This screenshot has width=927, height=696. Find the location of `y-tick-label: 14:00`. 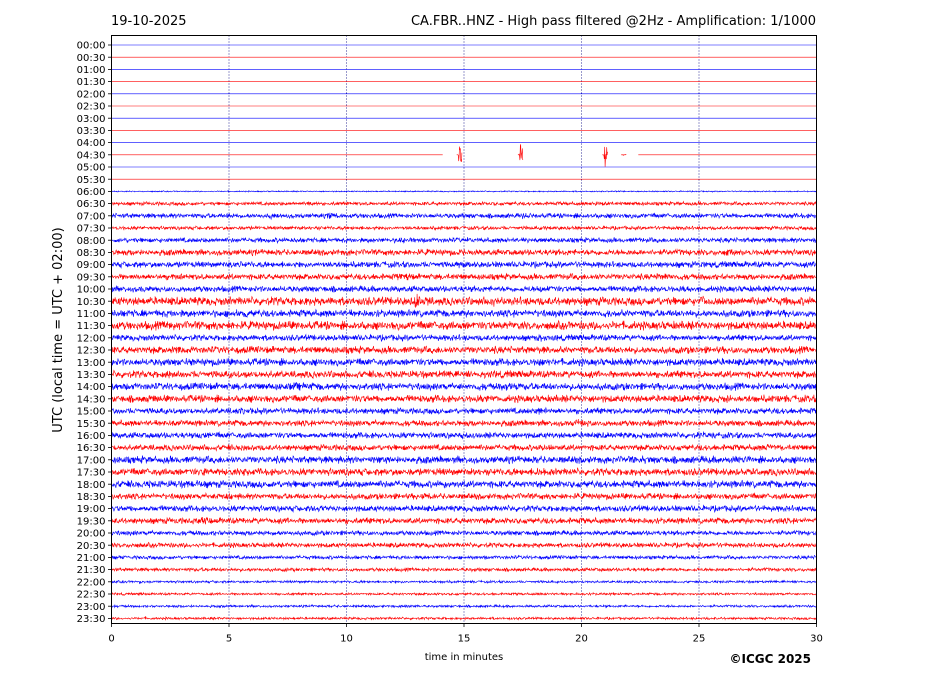

y-tick-label: 14:00 is located at coordinates (91, 387).